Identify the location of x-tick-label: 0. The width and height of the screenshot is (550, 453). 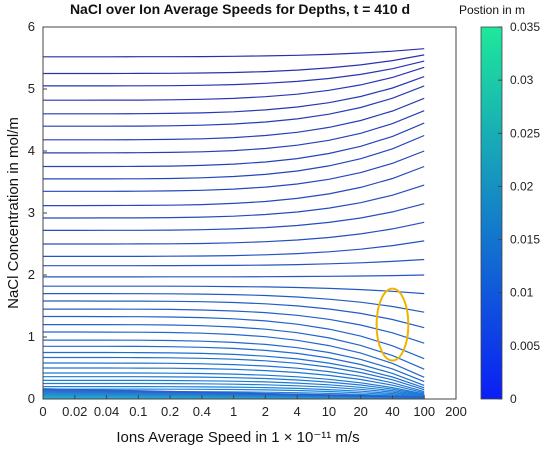
(42, 411).